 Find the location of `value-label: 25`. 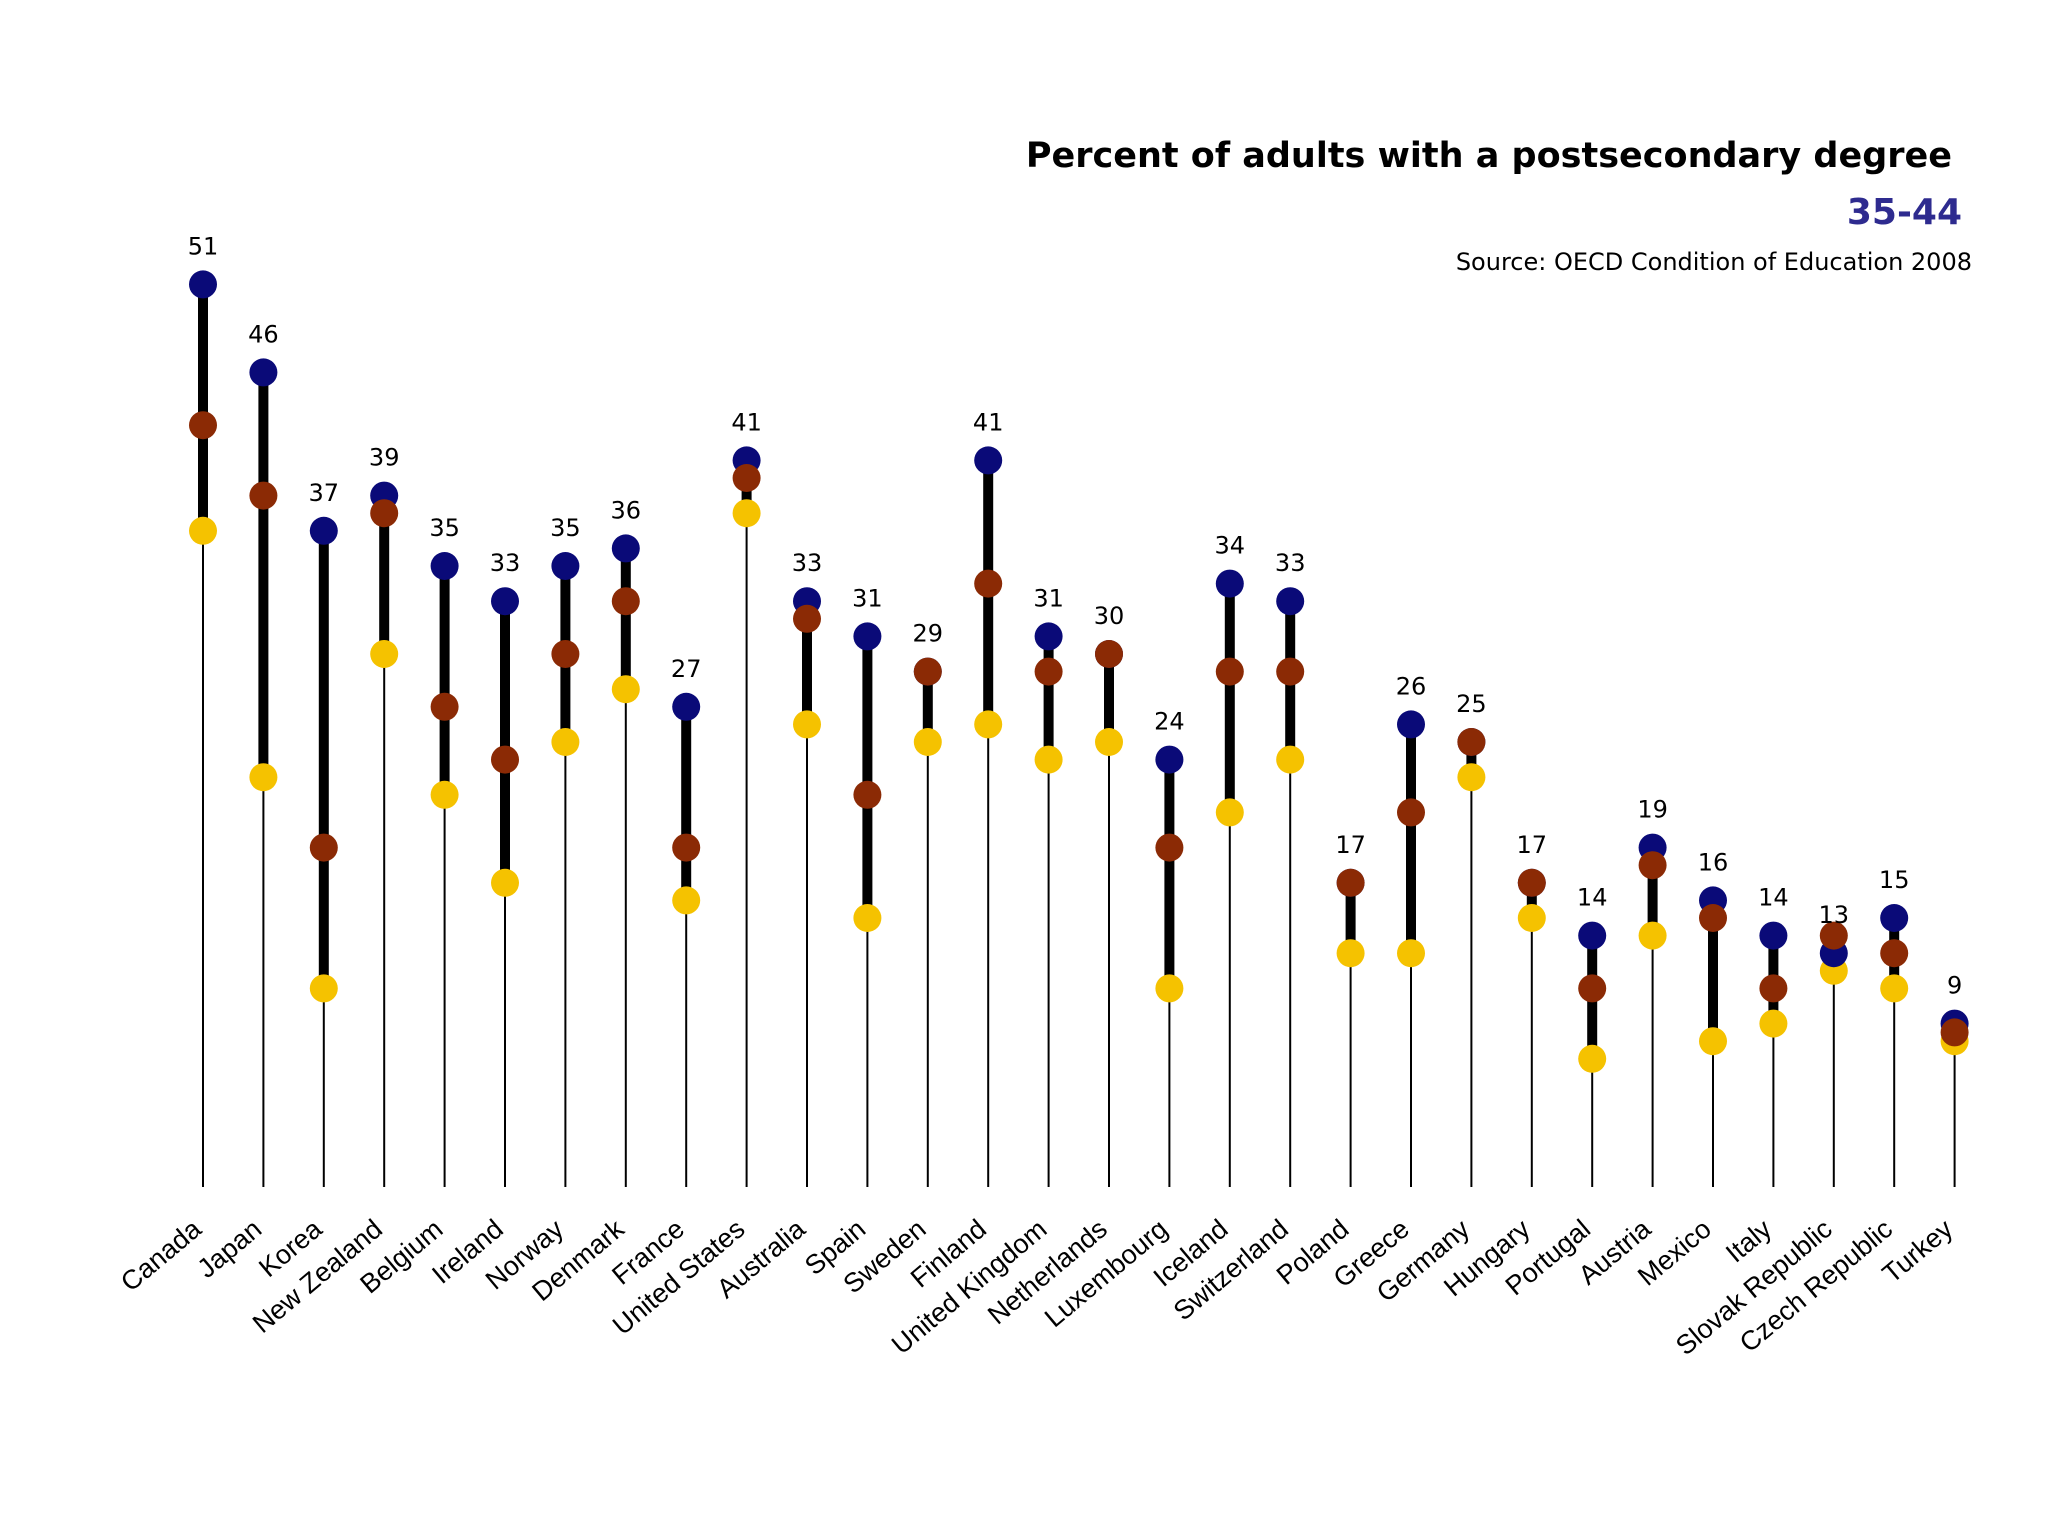

value-label: 25 is located at coordinates (1471, 704).